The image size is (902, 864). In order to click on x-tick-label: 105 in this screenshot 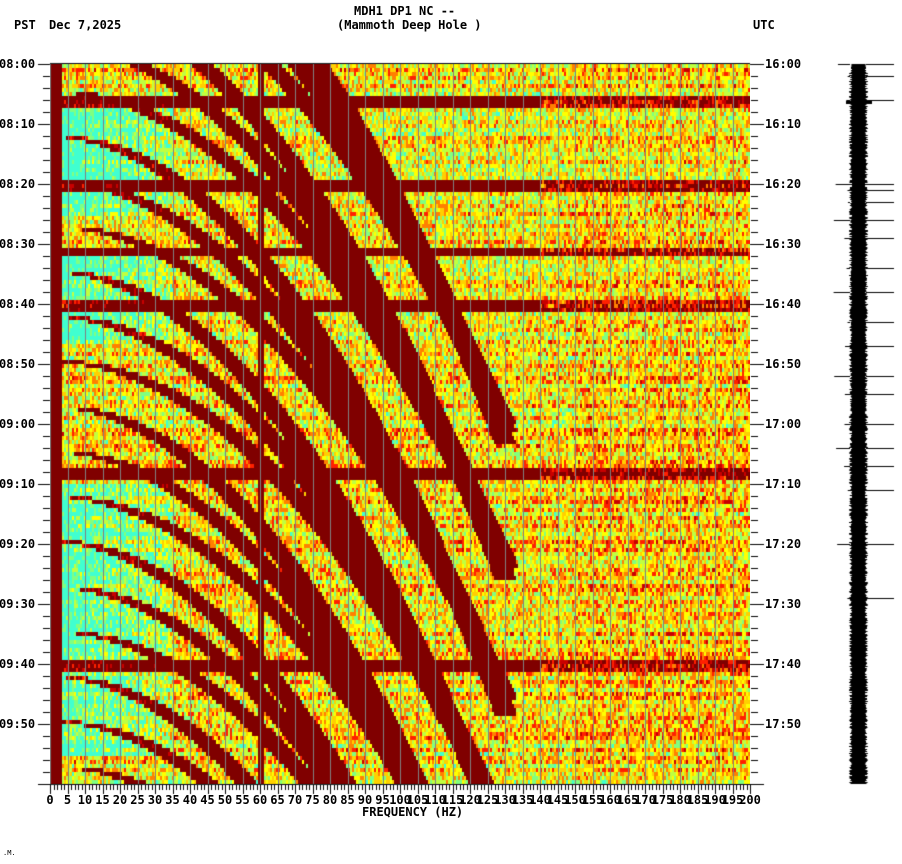, I will do `click(417, 800)`.